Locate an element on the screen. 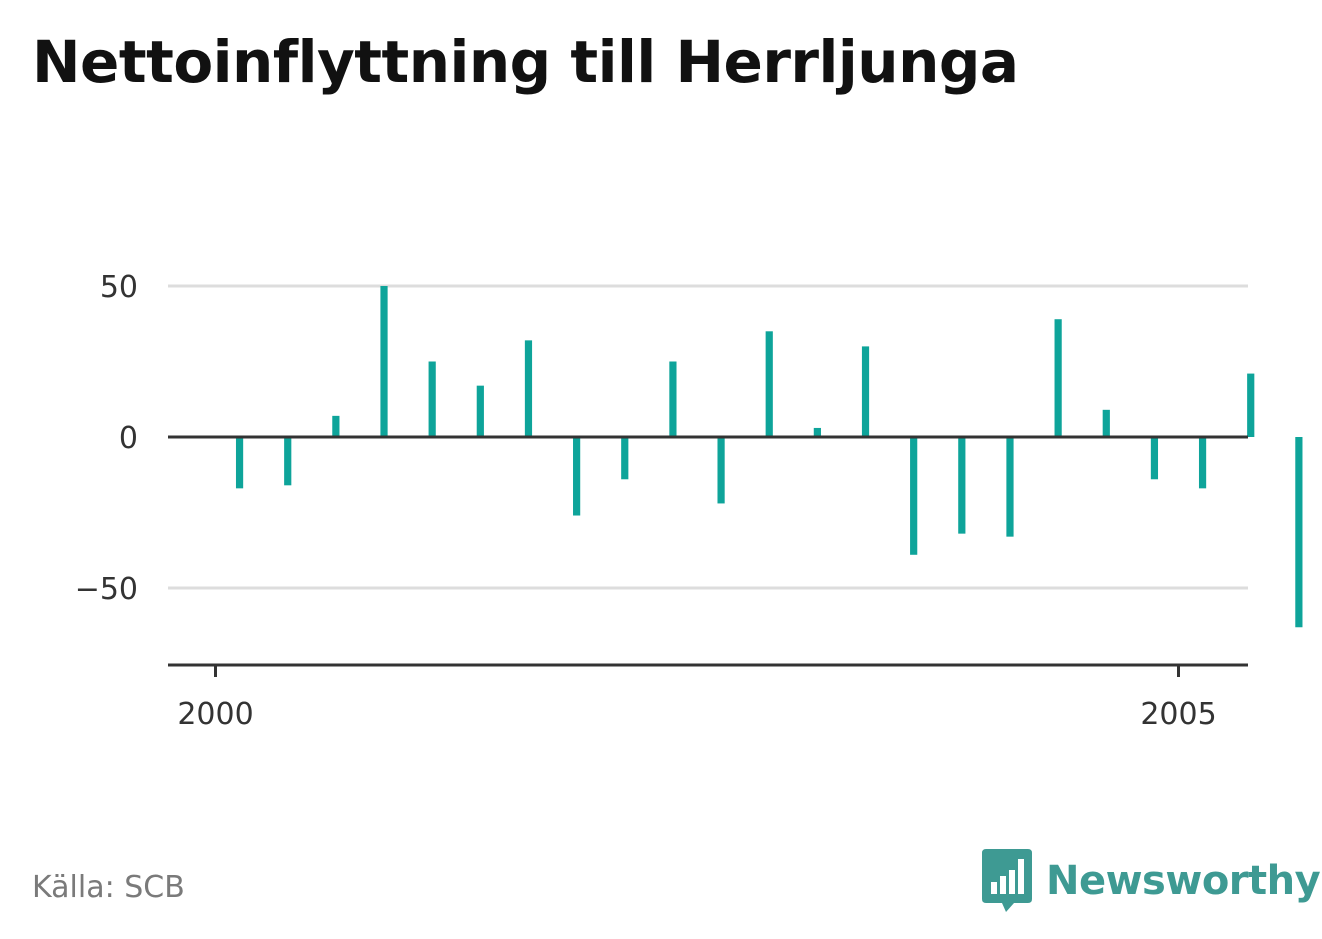 This screenshot has height=939, width=1322. y-tick-label: 0 is located at coordinates (128, 438).